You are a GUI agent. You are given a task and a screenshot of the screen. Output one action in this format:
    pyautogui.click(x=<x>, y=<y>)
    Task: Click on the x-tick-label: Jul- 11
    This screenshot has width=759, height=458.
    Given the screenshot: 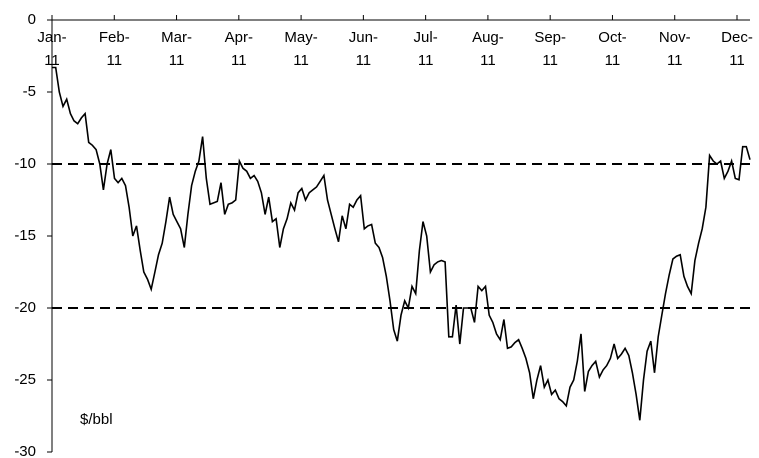 What is the action you would take?
    pyautogui.click(x=426, y=49)
    